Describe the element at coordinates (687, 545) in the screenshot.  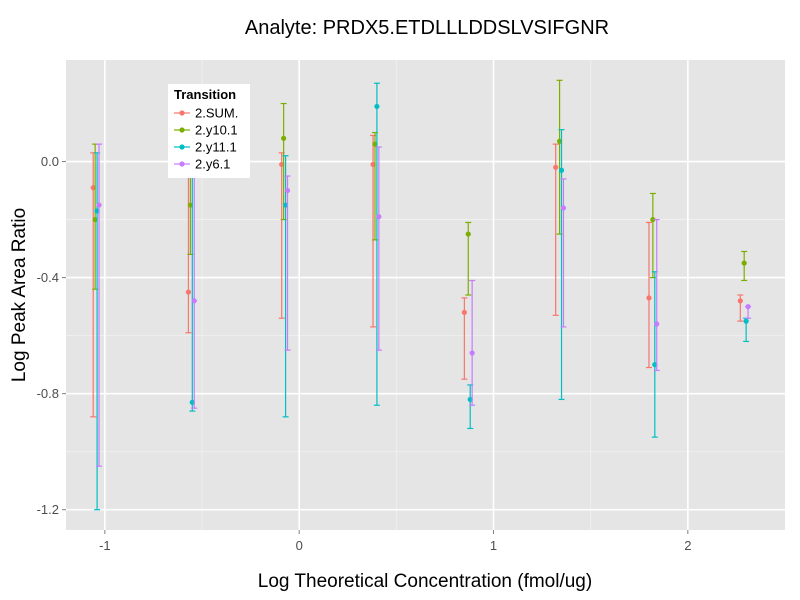
I see `x-tick-label: 2` at that location.